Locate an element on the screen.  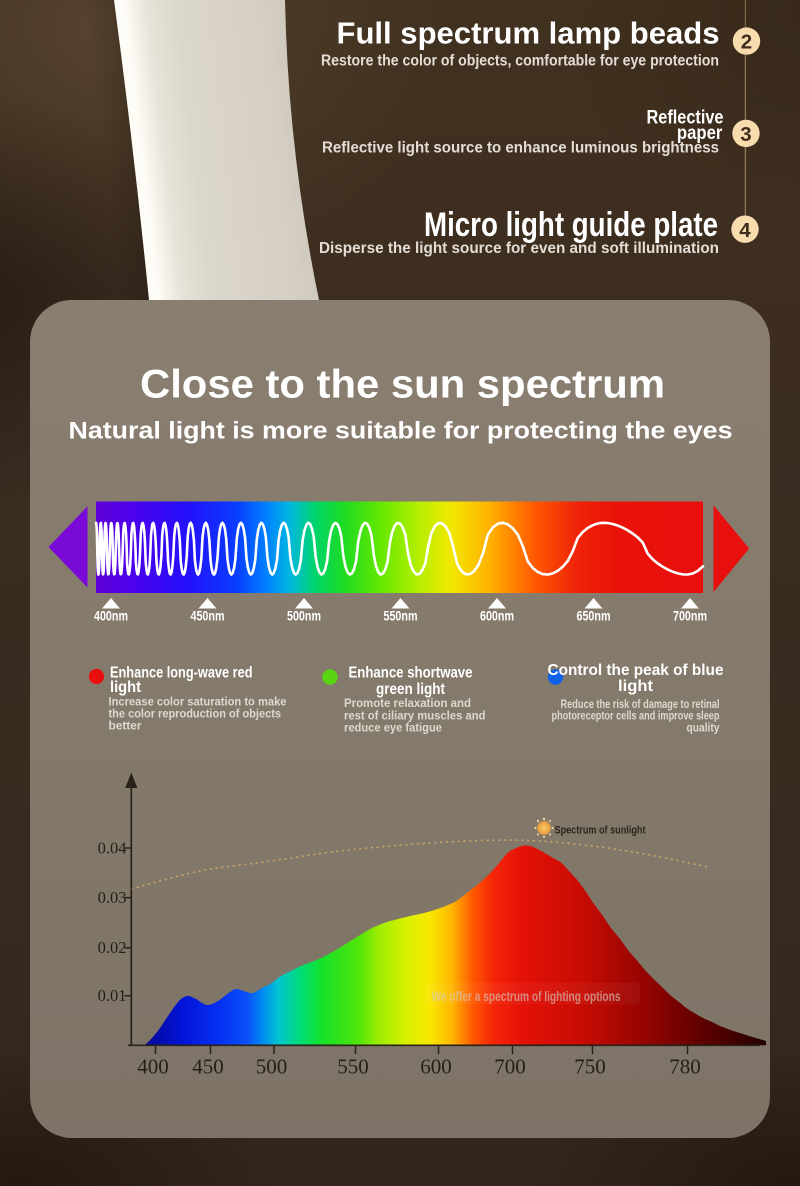
svg-text:Increase color saturation to m: Increase color saturation to make is located at coordinates (198, 701).